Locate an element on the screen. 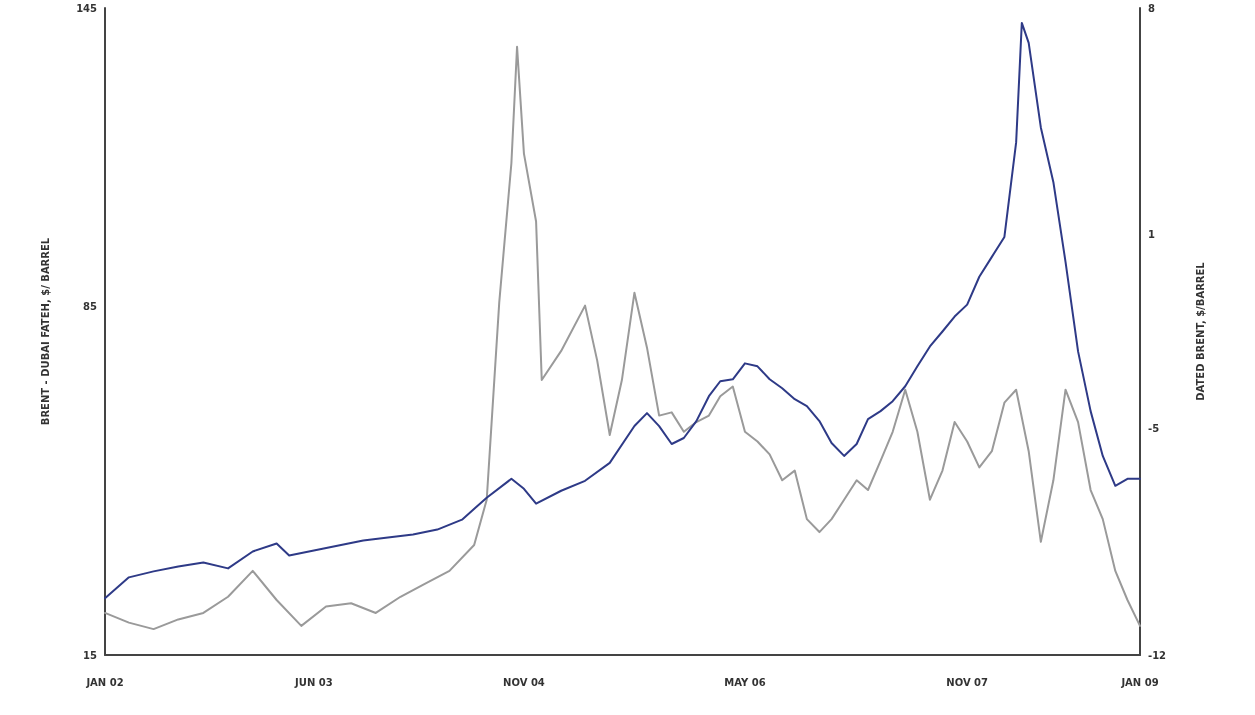 The height and width of the screenshot is (715, 1255). y-tick-label: 15 is located at coordinates (90, 655).